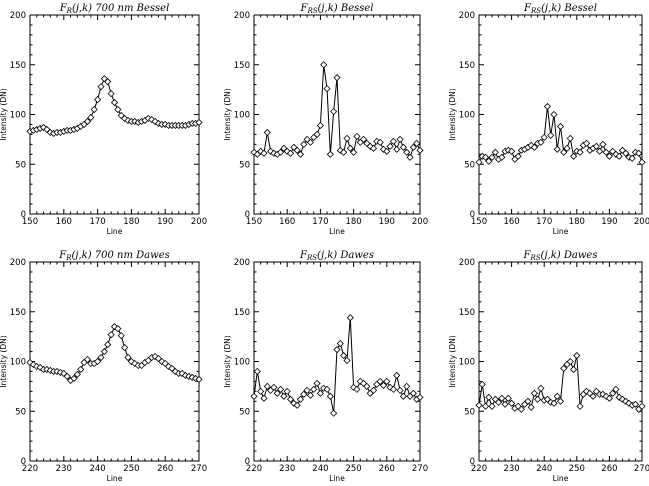 The height and width of the screenshot is (486, 649). I want to click on x-tick-label: 180, so click(353, 222).